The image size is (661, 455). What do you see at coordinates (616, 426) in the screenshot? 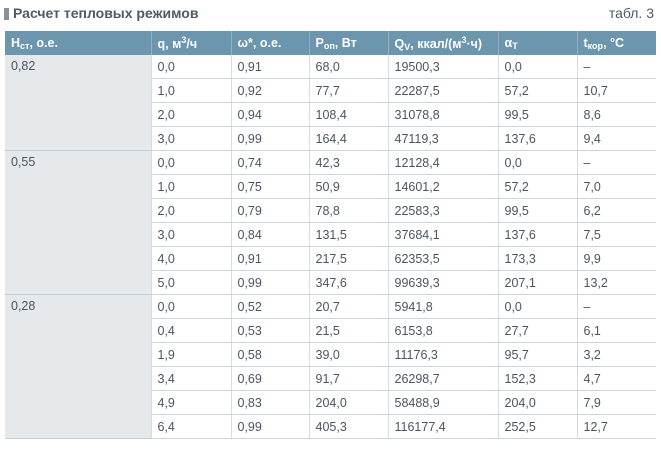
I see `table-cell: 12,7` at bounding box center [616, 426].